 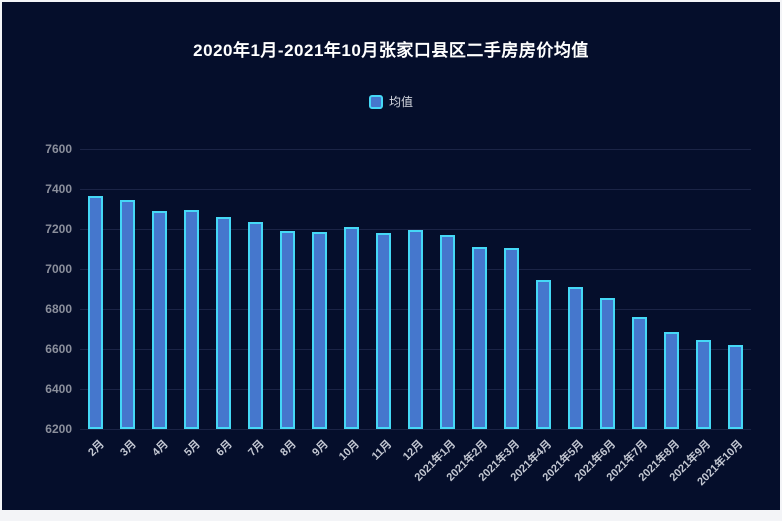 I want to click on x-axis-label: 6月, so click(x=224, y=448).